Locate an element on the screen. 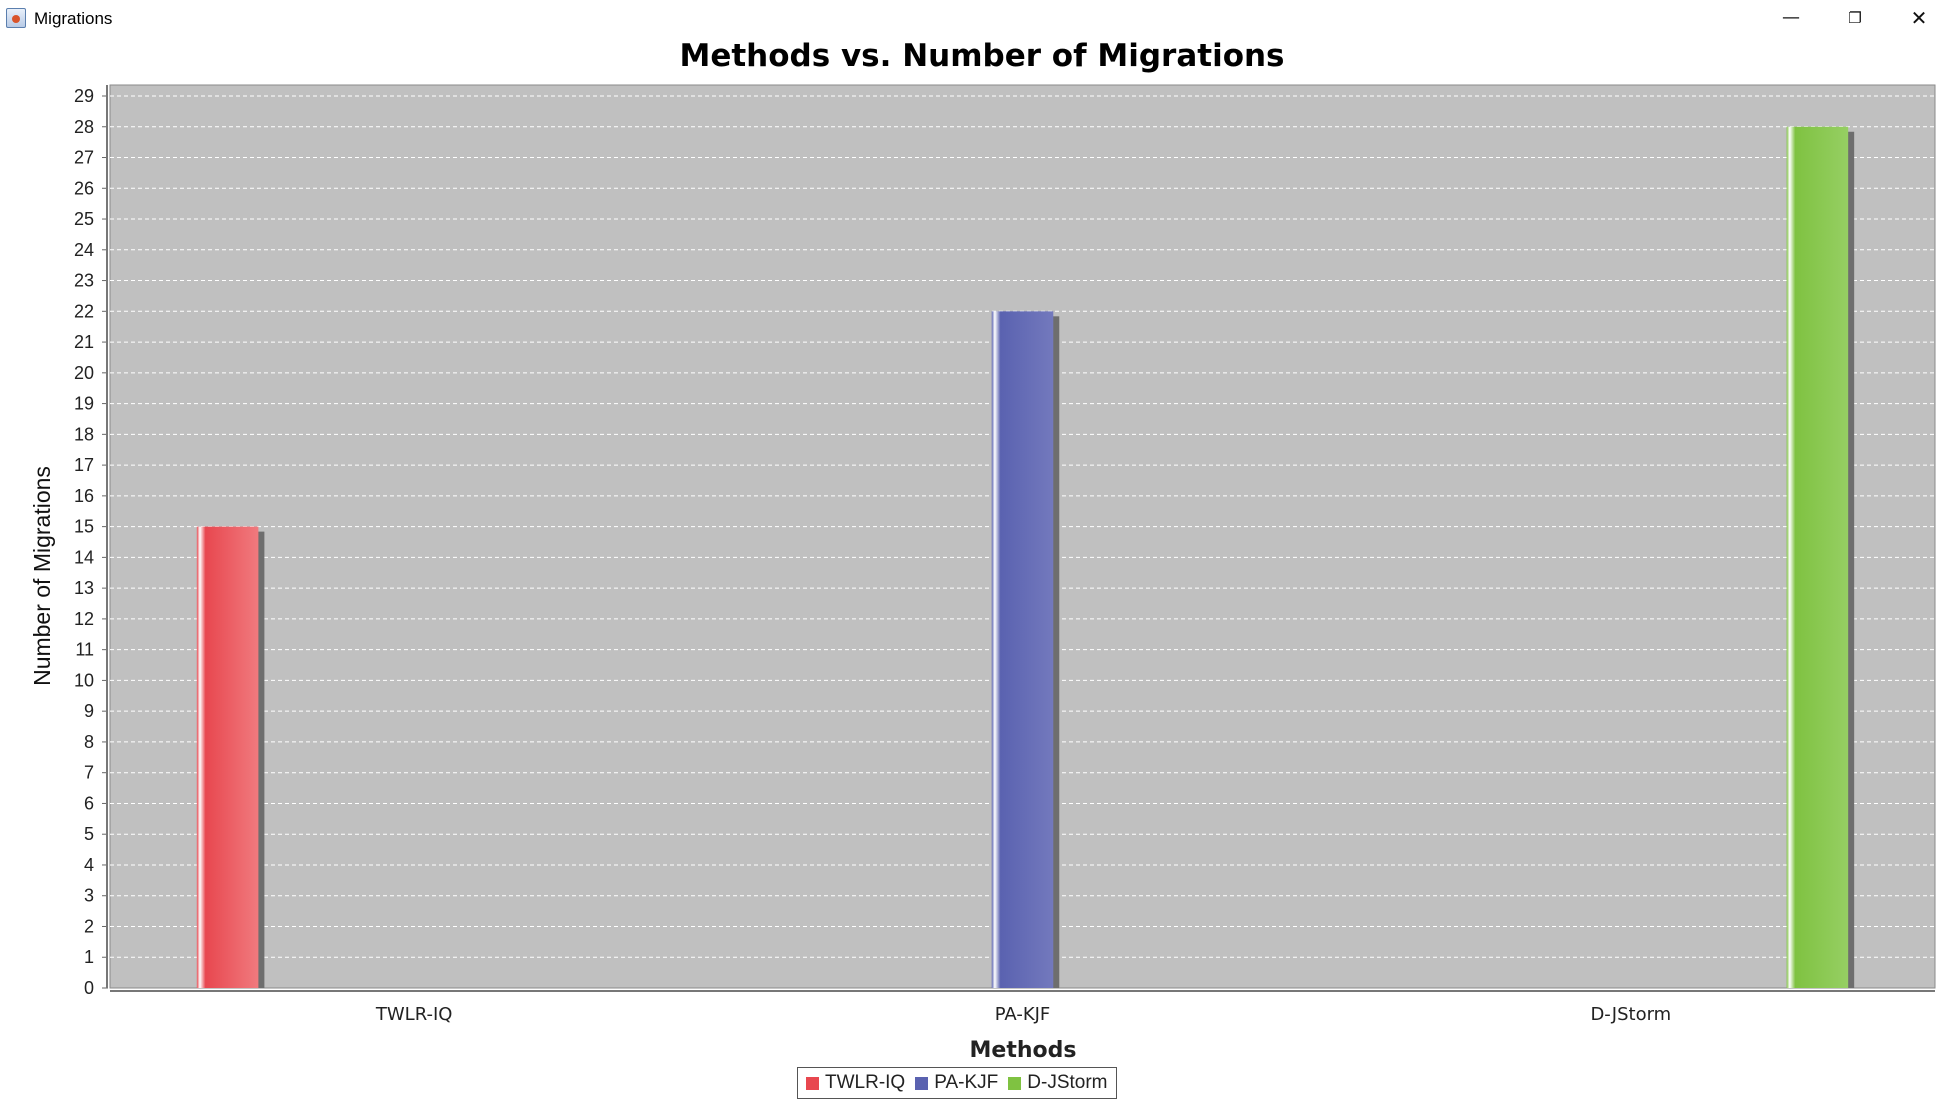 This screenshot has height=1103, width=1938. y-tick-label: 18 is located at coordinates (84, 434).